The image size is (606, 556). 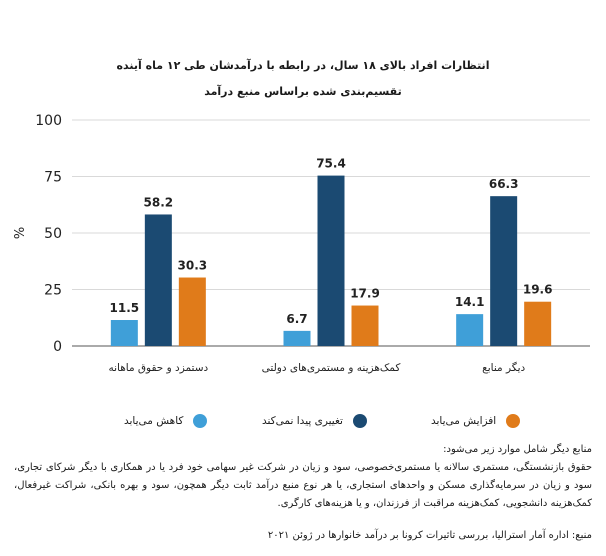 I want to click on bar-value-label: 17.9, so click(x=365, y=294).